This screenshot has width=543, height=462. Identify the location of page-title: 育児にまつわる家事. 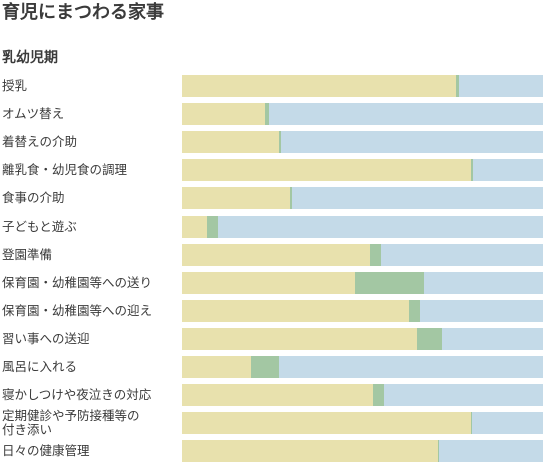
(83, 12).